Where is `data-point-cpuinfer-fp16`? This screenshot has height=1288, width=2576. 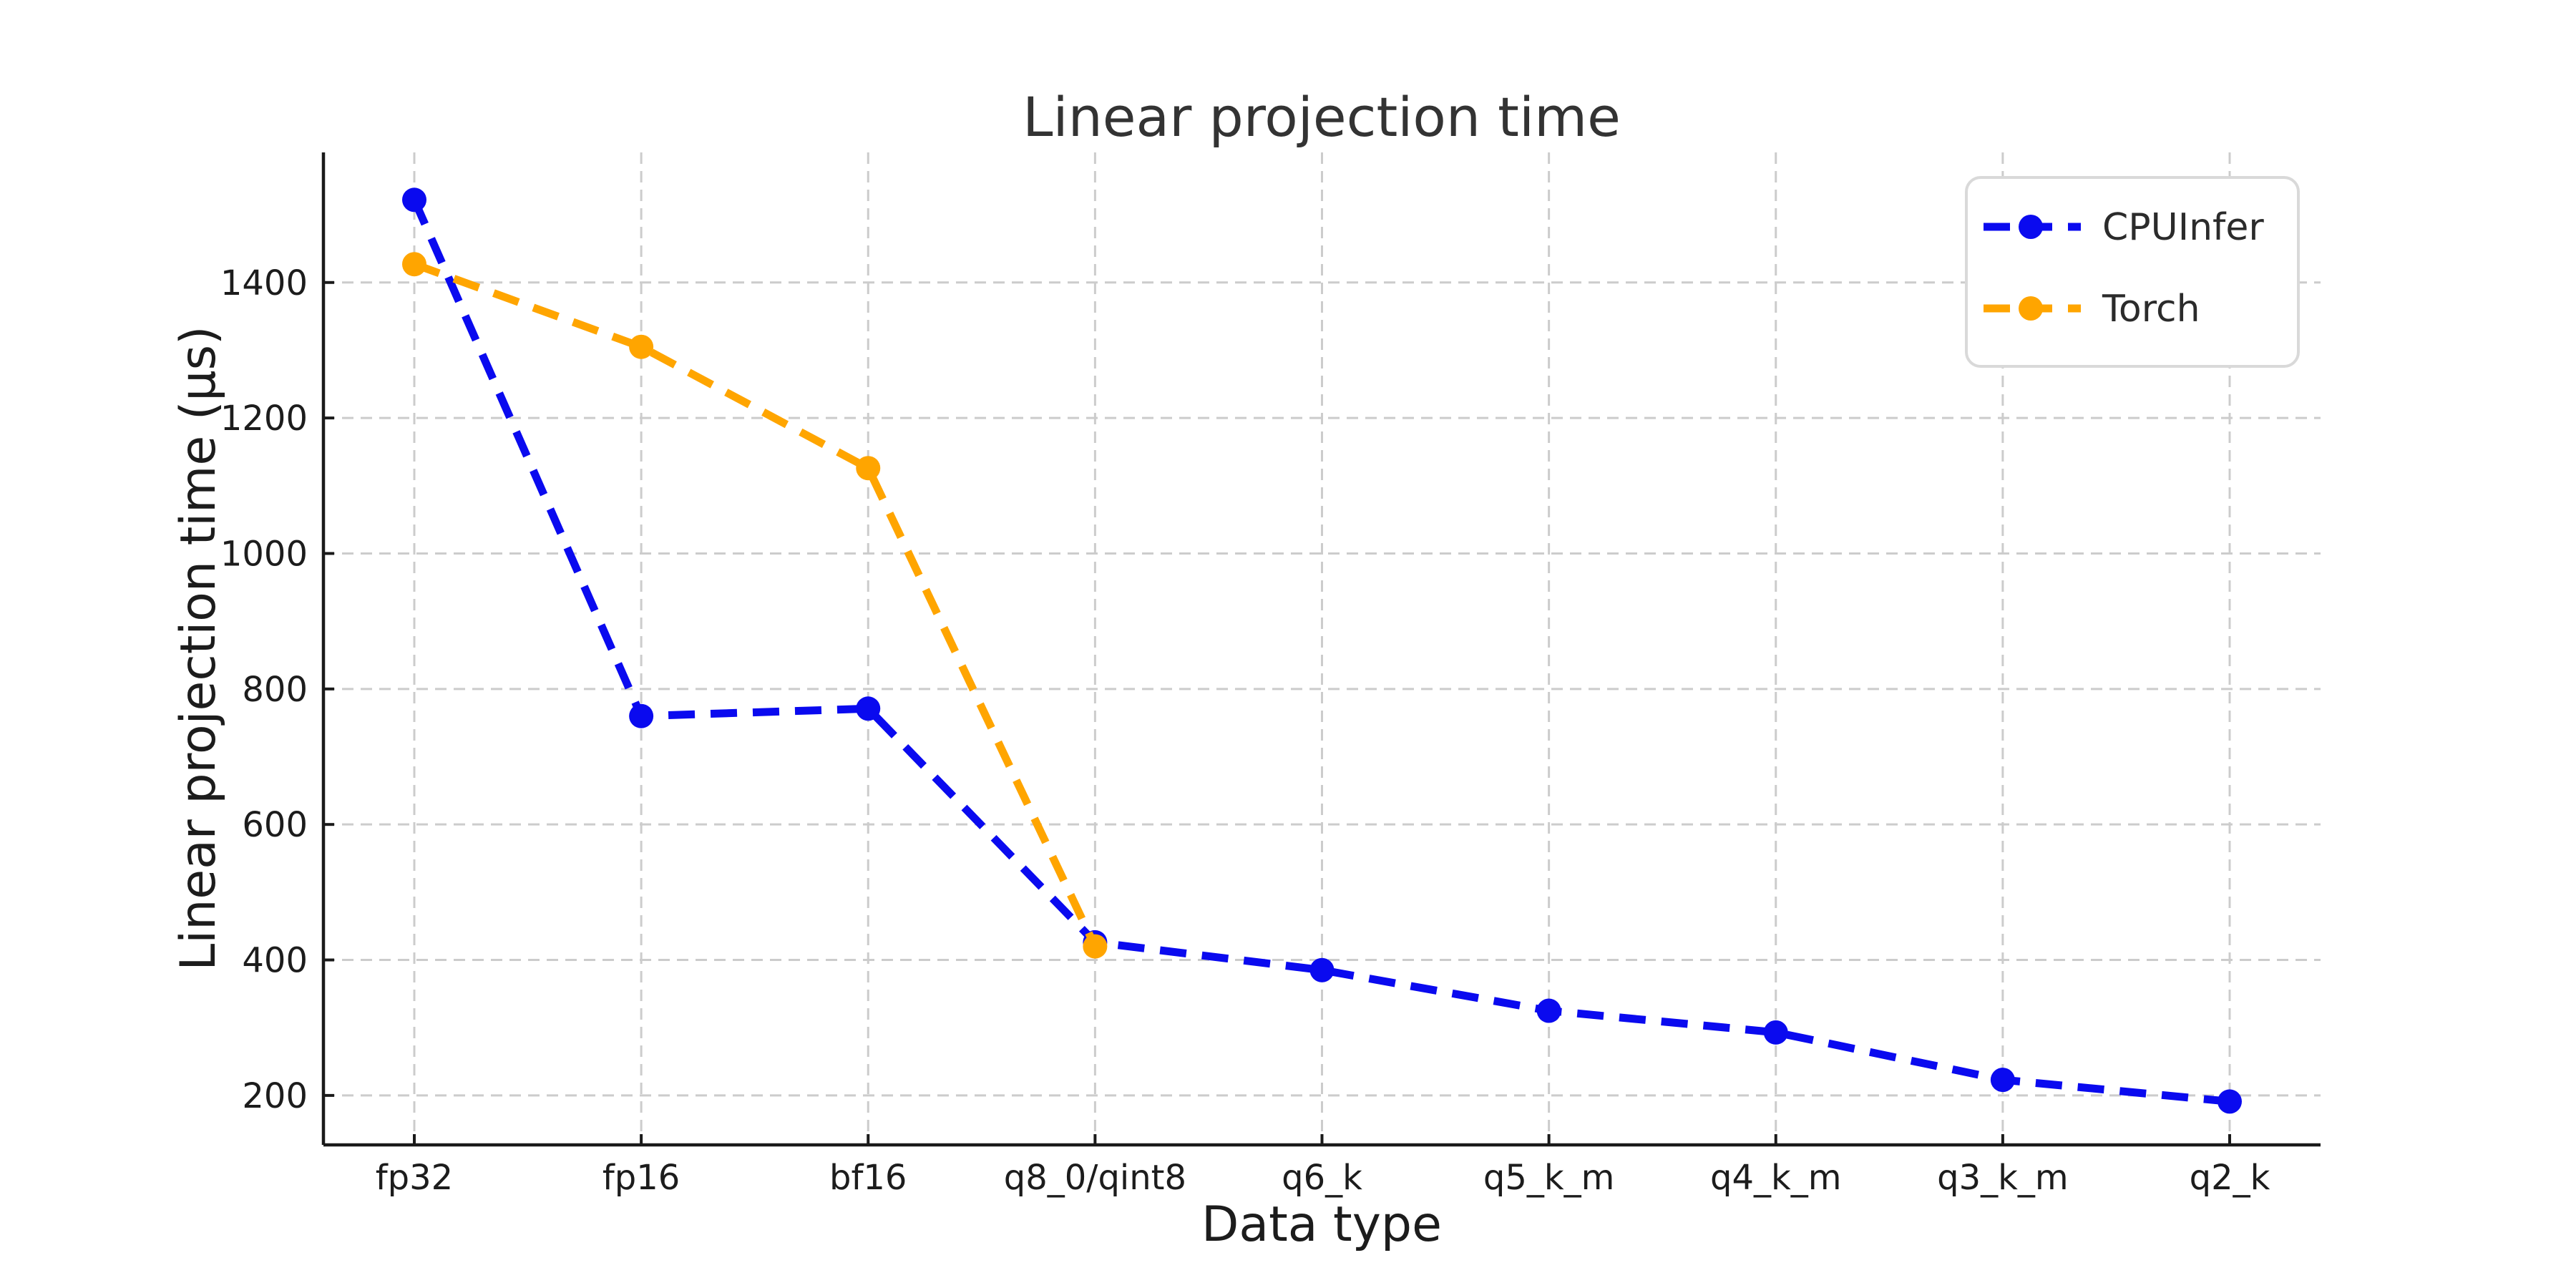 data-point-cpuinfer-fp16 is located at coordinates (641, 715).